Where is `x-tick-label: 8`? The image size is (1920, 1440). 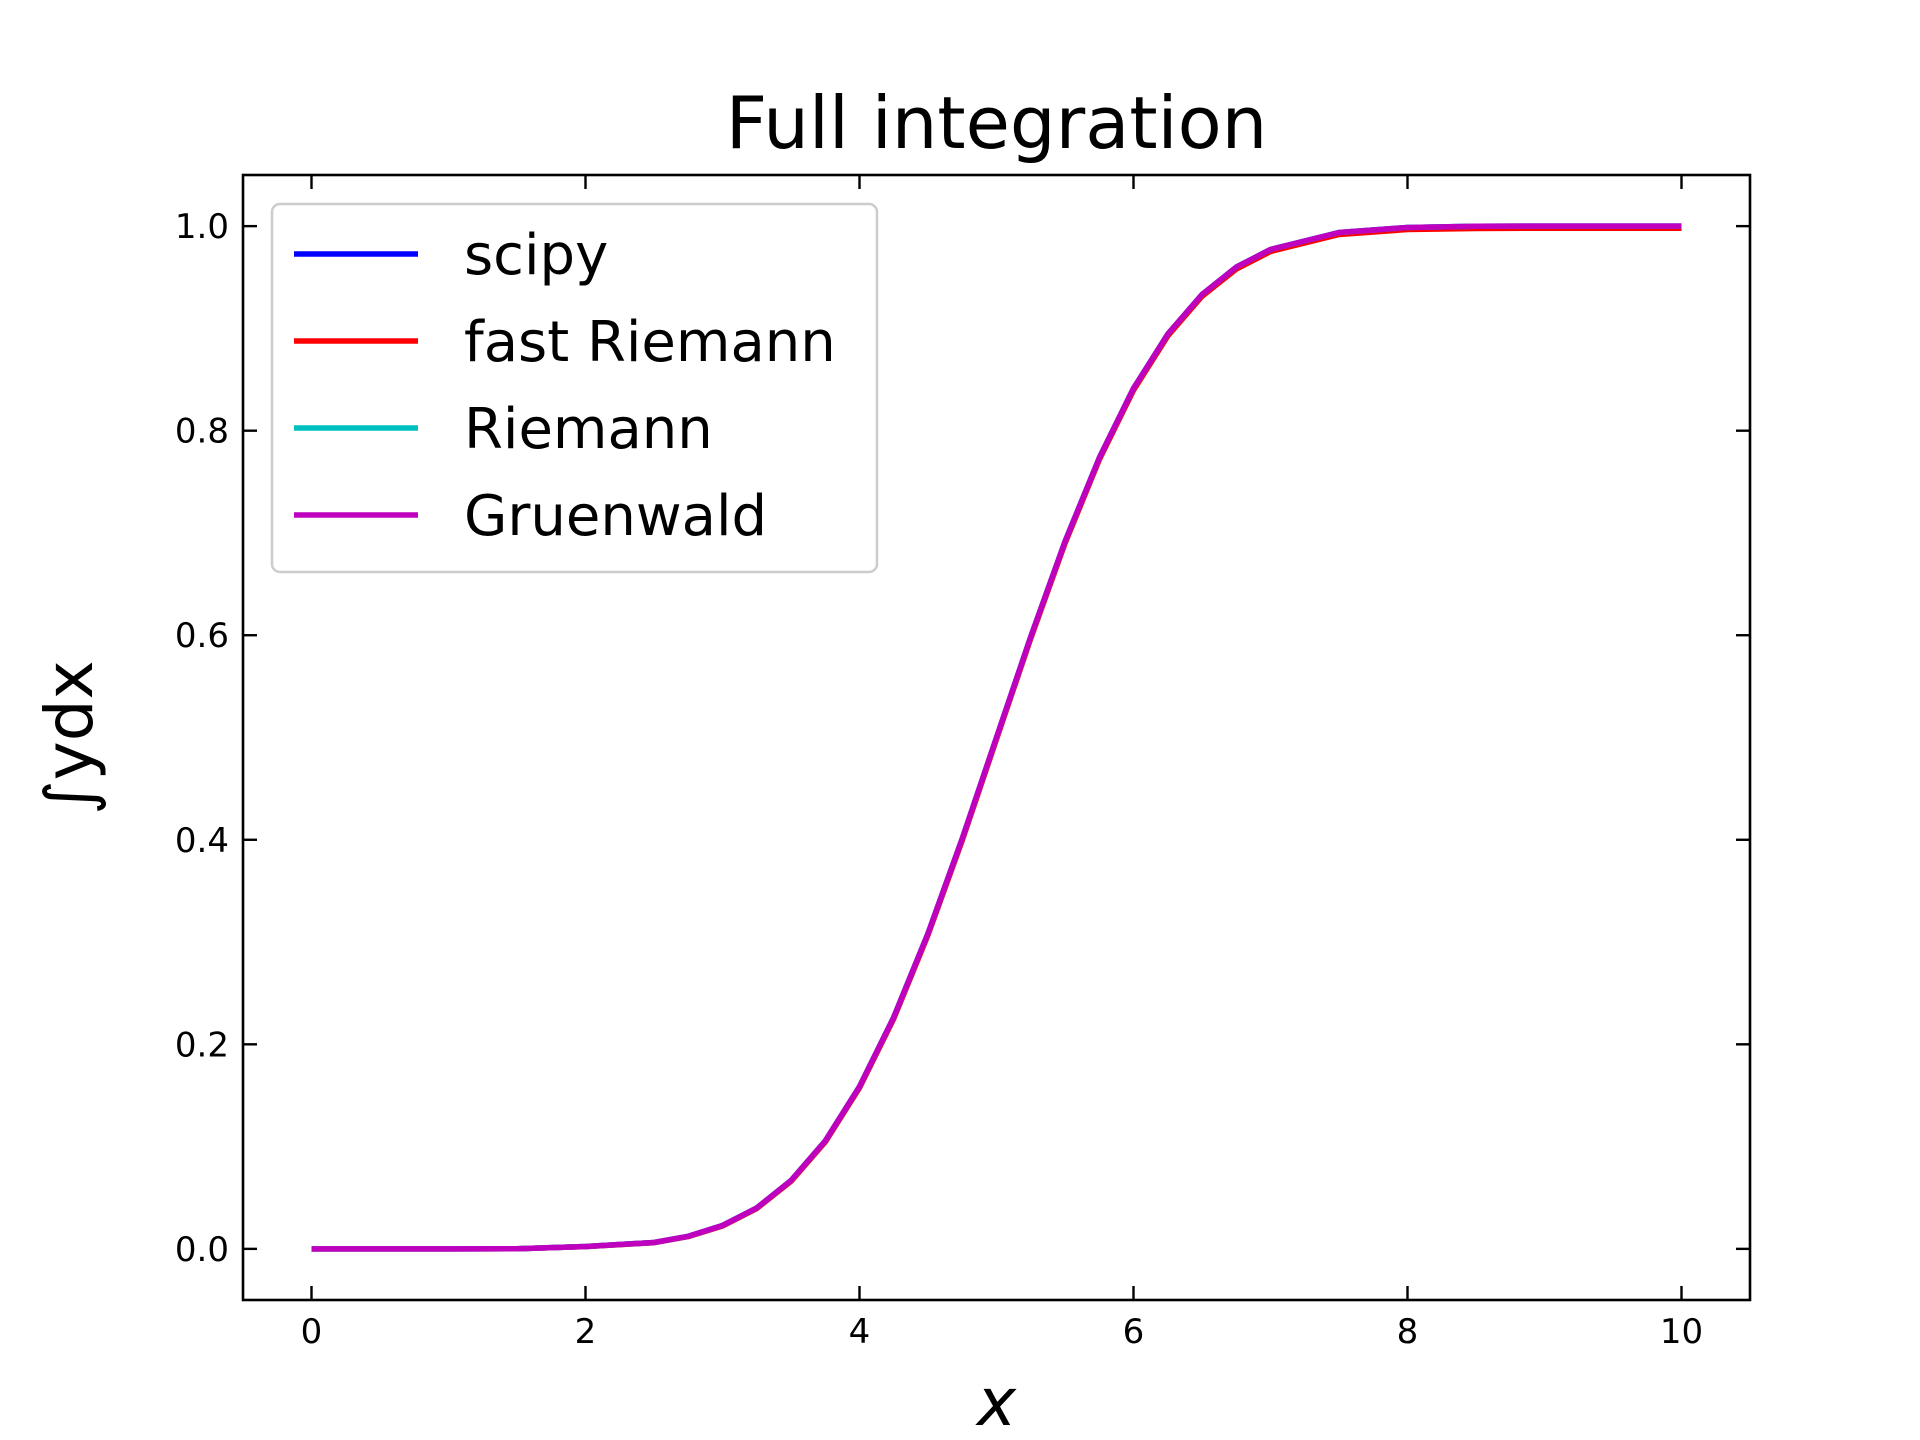 x-tick-label: 8 is located at coordinates (1408, 1332).